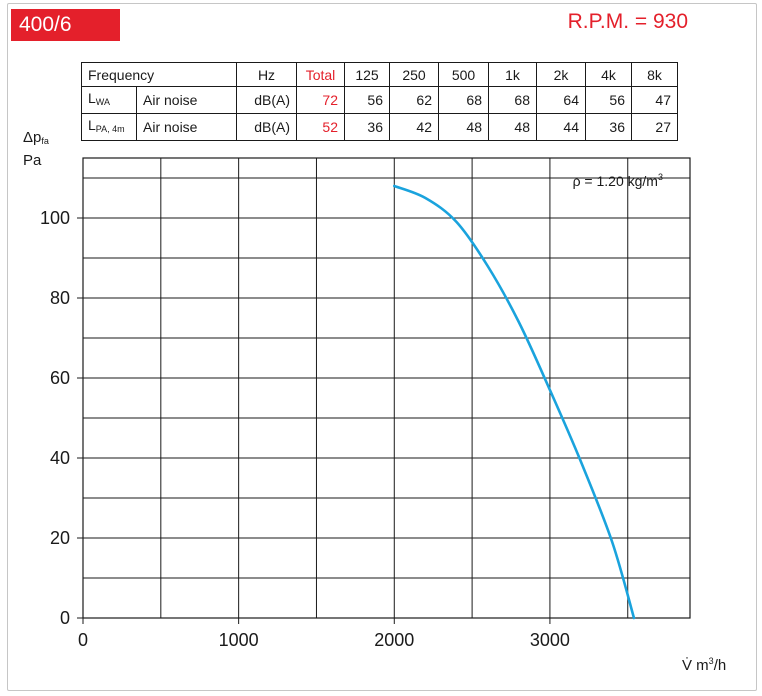 This screenshot has width=762, height=696. What do you see at coordinates (561, 100) in the screenshot?
I see `cell-value: 64` at bounding box center [561, 100].